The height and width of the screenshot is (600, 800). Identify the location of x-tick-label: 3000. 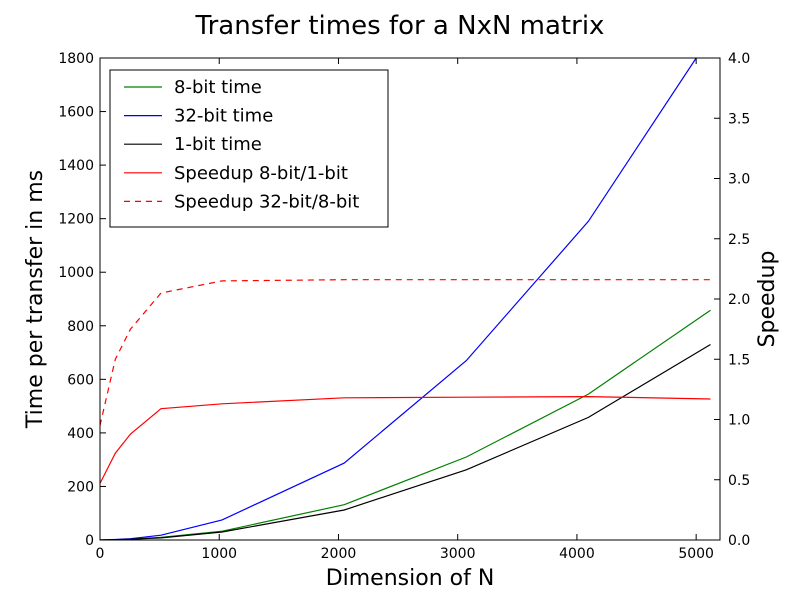
(458, 554).